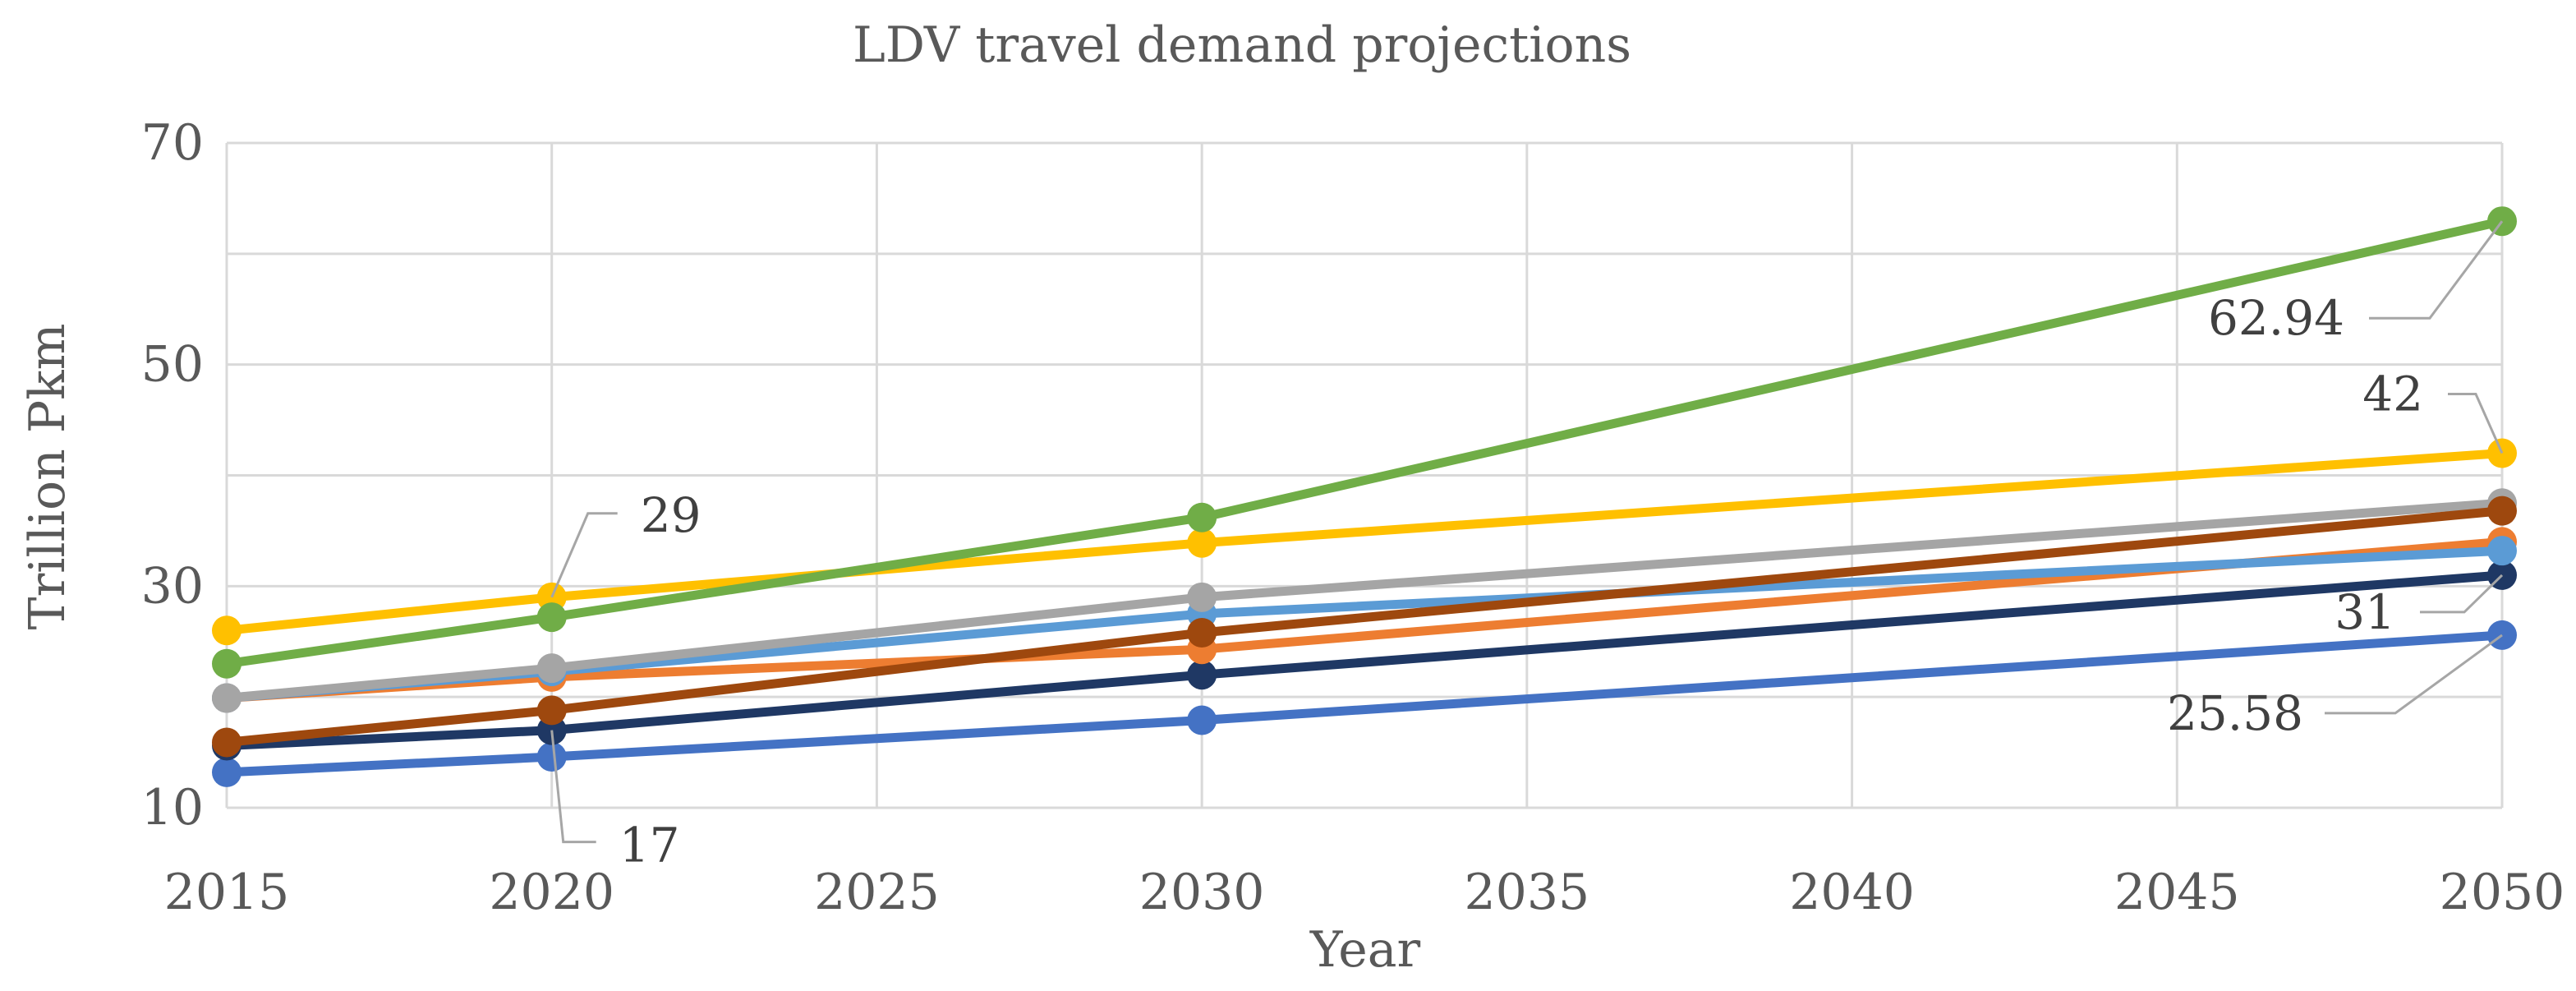 The height and width of the screenshot is (991, 2576). What do you see at coordinates (2392, 394) in the screenshot?
I see `data-label: 42` at bounding box center [2392, 394].